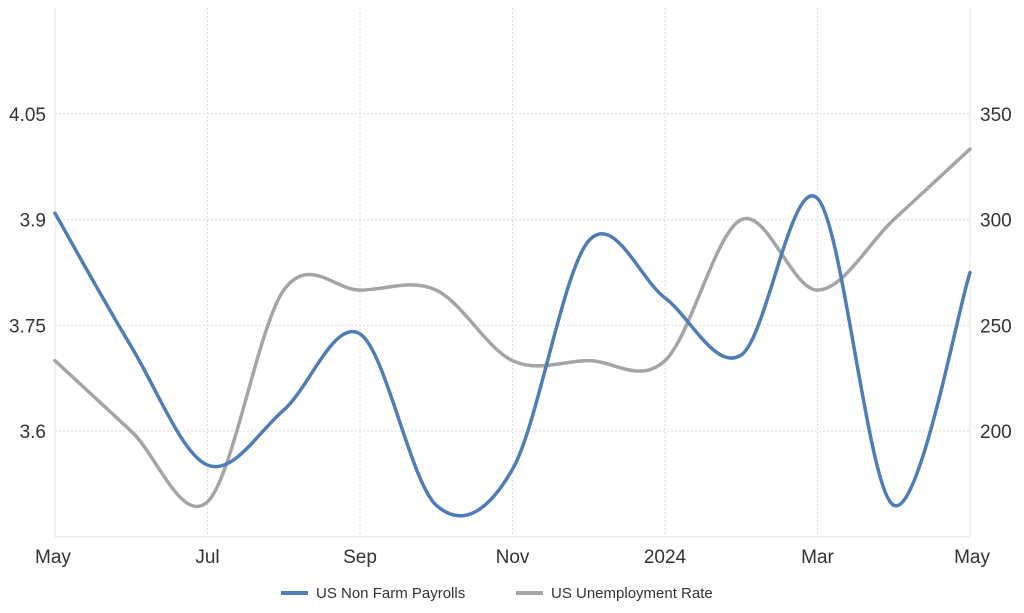 The width and height of the screenshot is (1024, 613). What do you see at coordinates (632, 593) in the screenshot?
I see `legend-label-us-unemployment-rate: US Unemployment Rate` at bounding box center [632, 593].